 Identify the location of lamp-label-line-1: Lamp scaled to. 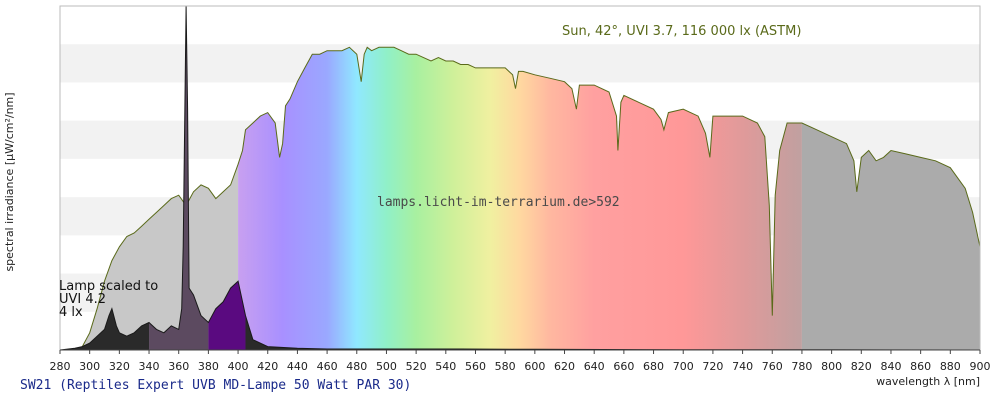
(108, 286).